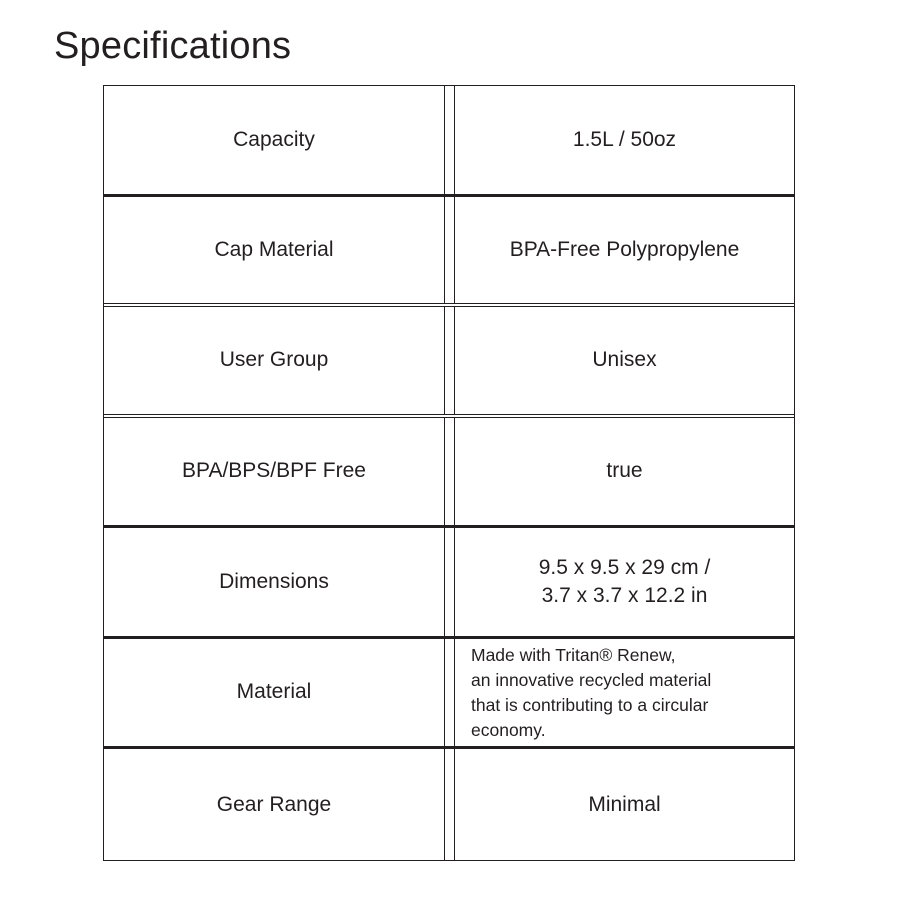 The height and width of the screenshot is (900, 900). I want to click on spec-row-user-group: User Group Unisex, so click(449, 362).